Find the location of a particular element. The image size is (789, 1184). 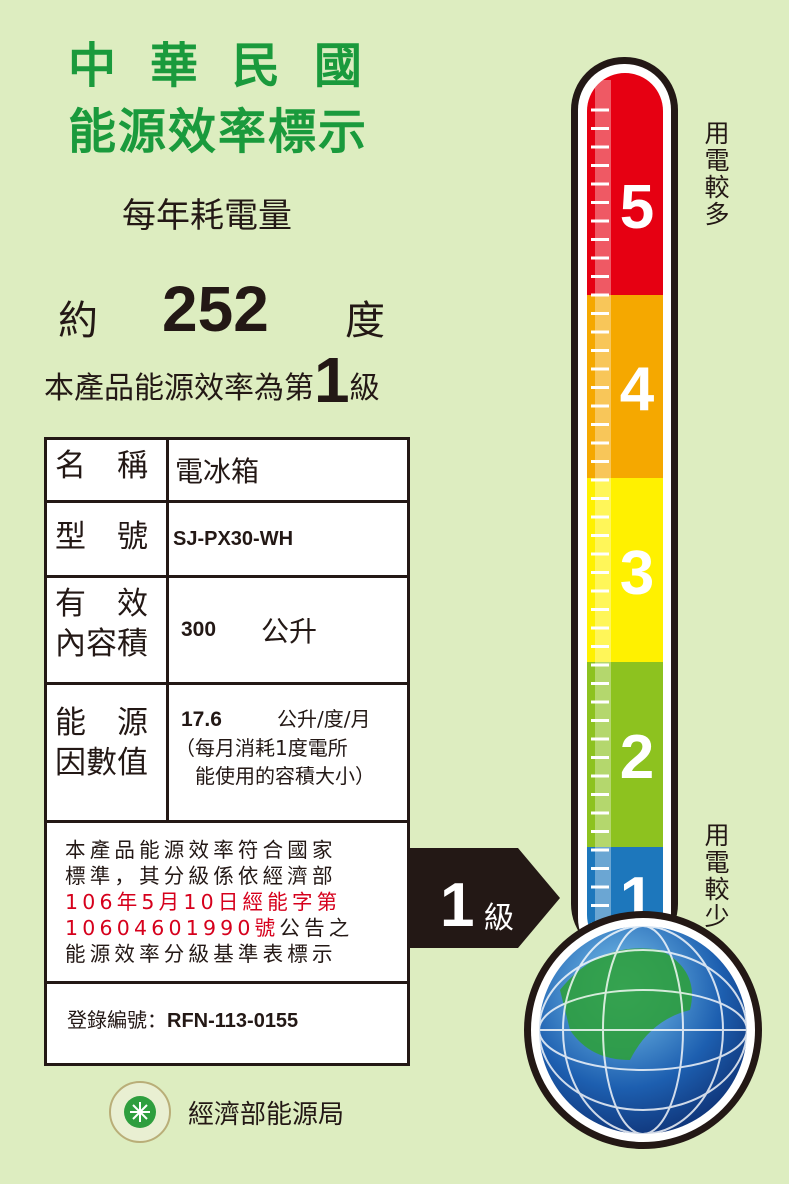

scale-ticks is located at coordinates (600, 517).